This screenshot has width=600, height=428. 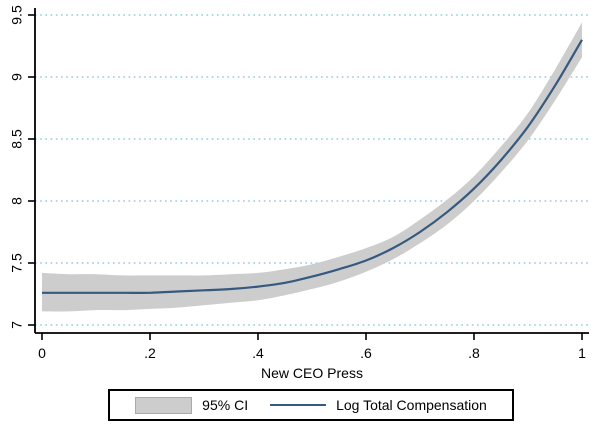 I want to click on fit-line-swatch, so click(x=298, y=405).